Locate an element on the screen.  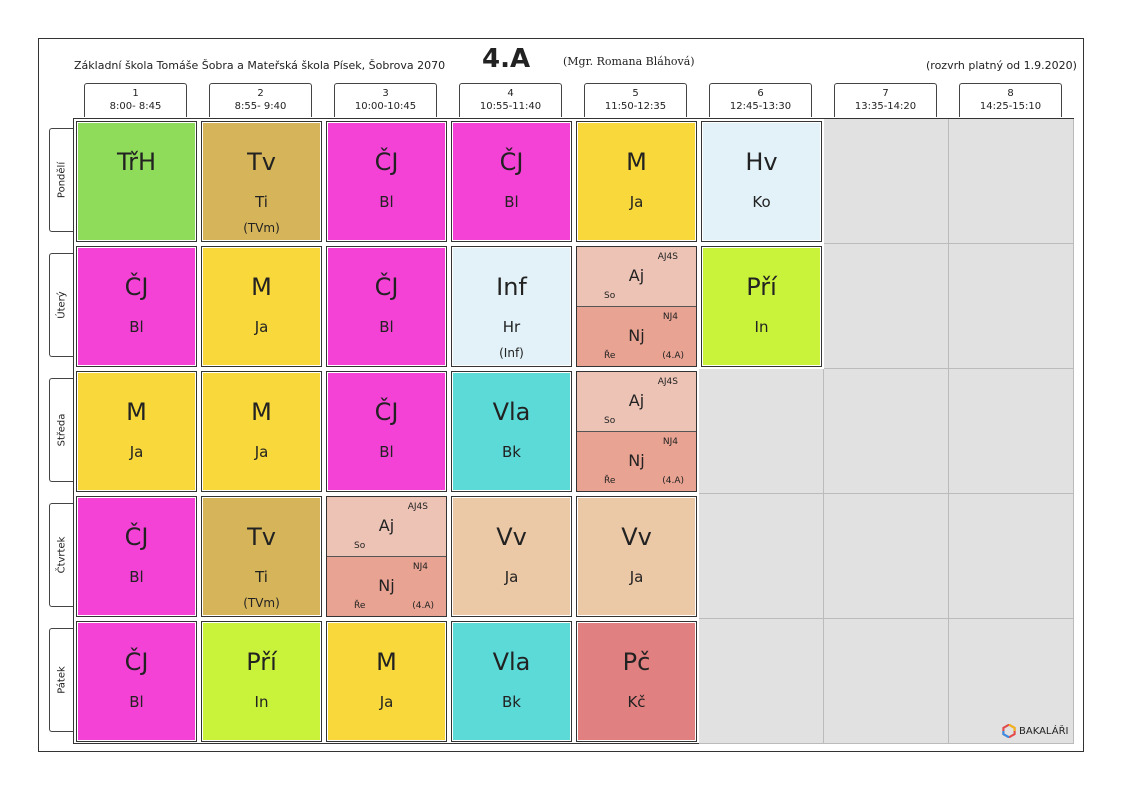
hour-number: 5 is located at coordinates (635, 93).